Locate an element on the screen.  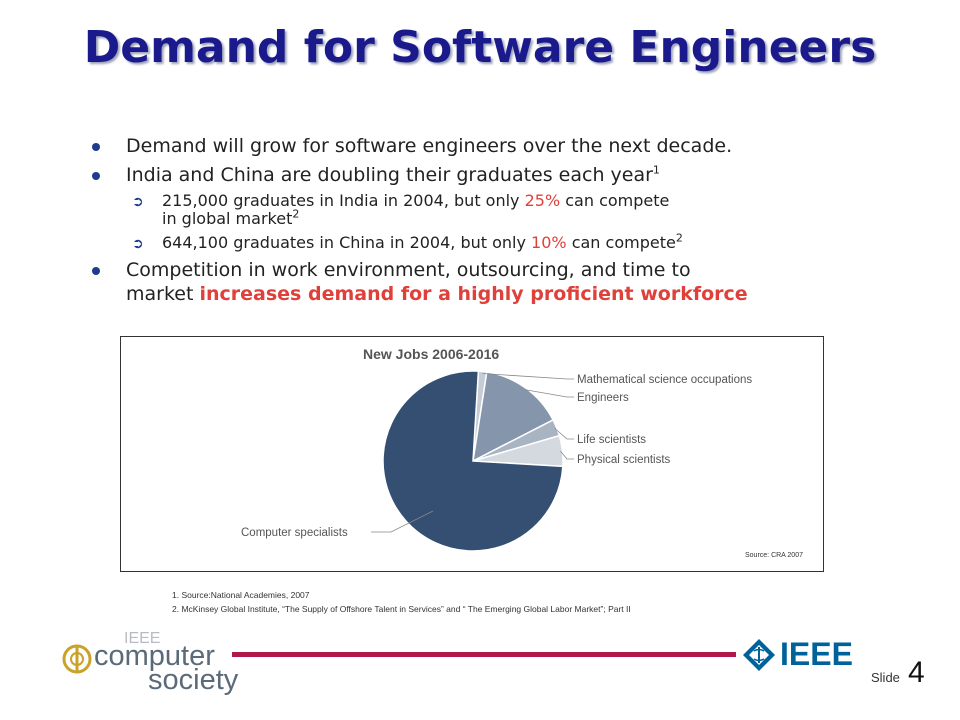
pie-label: Engineers is located at coordinates (603, 398).